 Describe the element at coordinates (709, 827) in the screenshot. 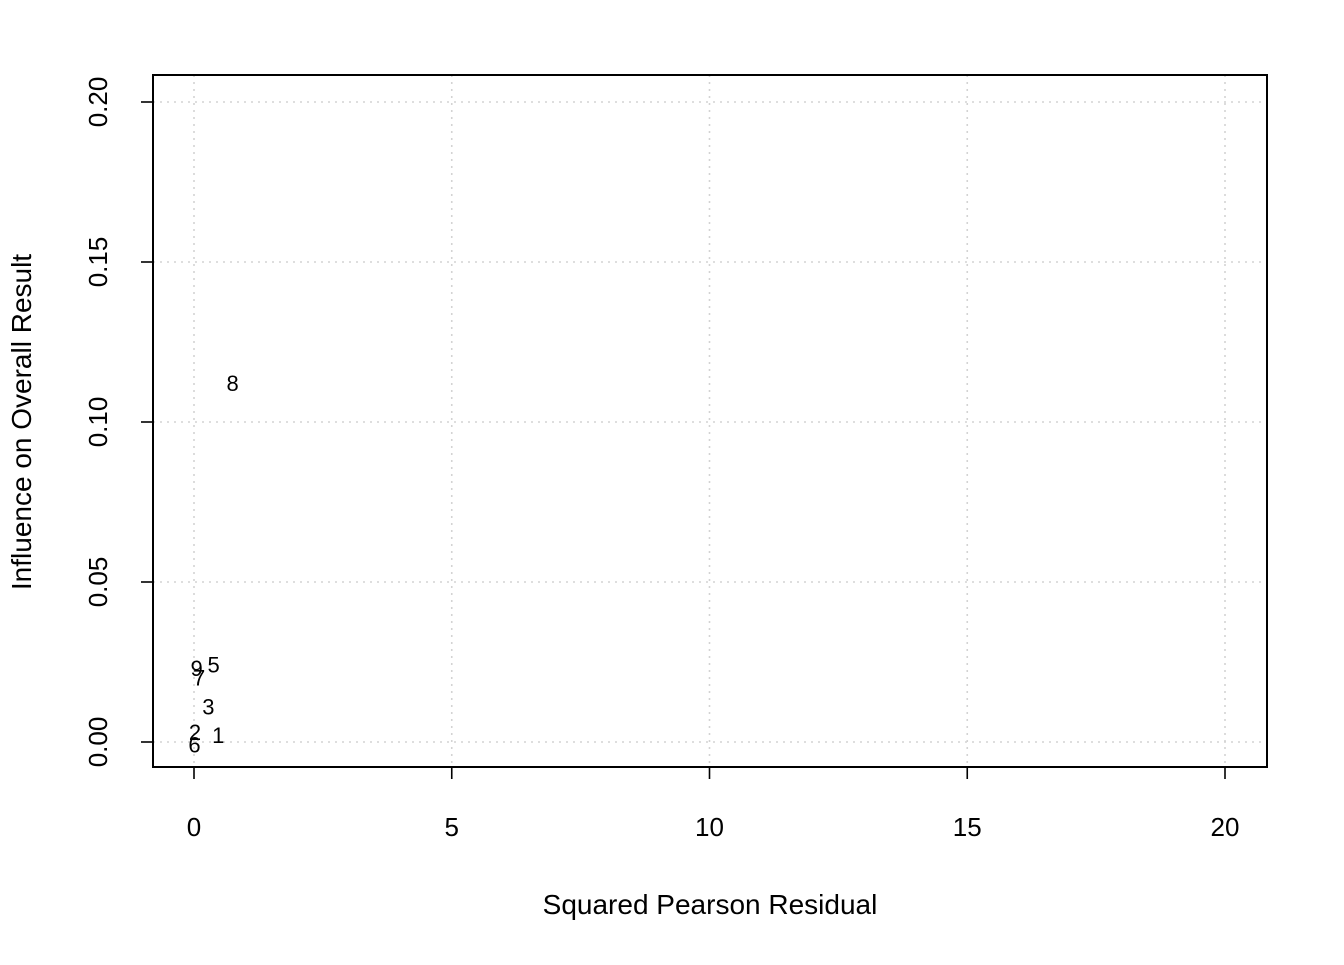

I see `x-tick-label: 10` at that location.